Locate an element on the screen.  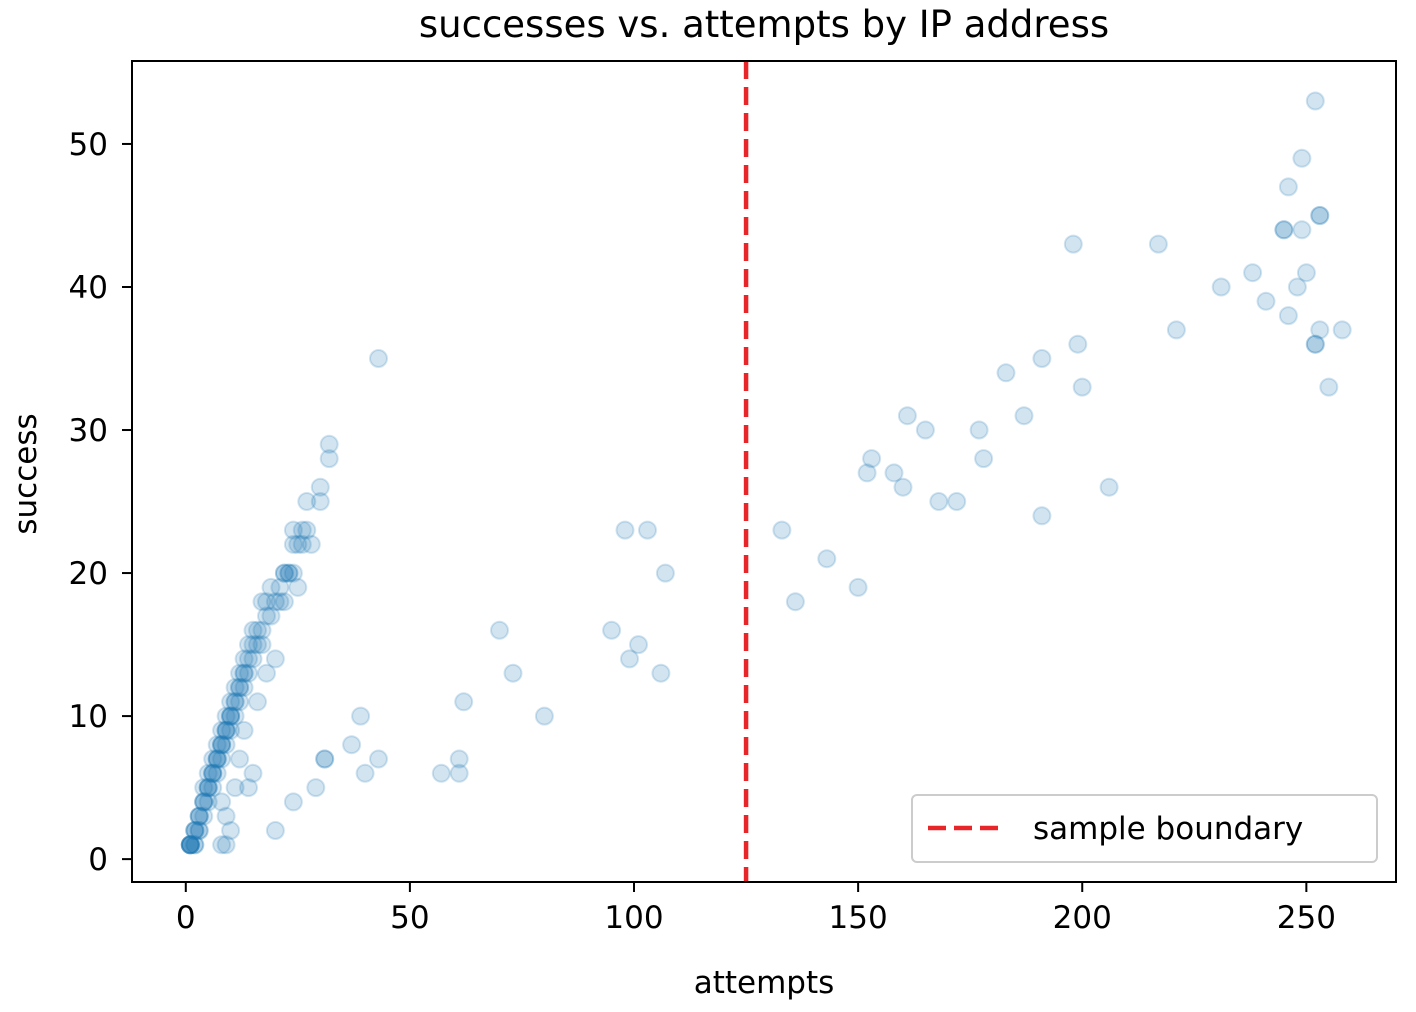
y-tick-label: 40 is located at coordinates (88, 288).